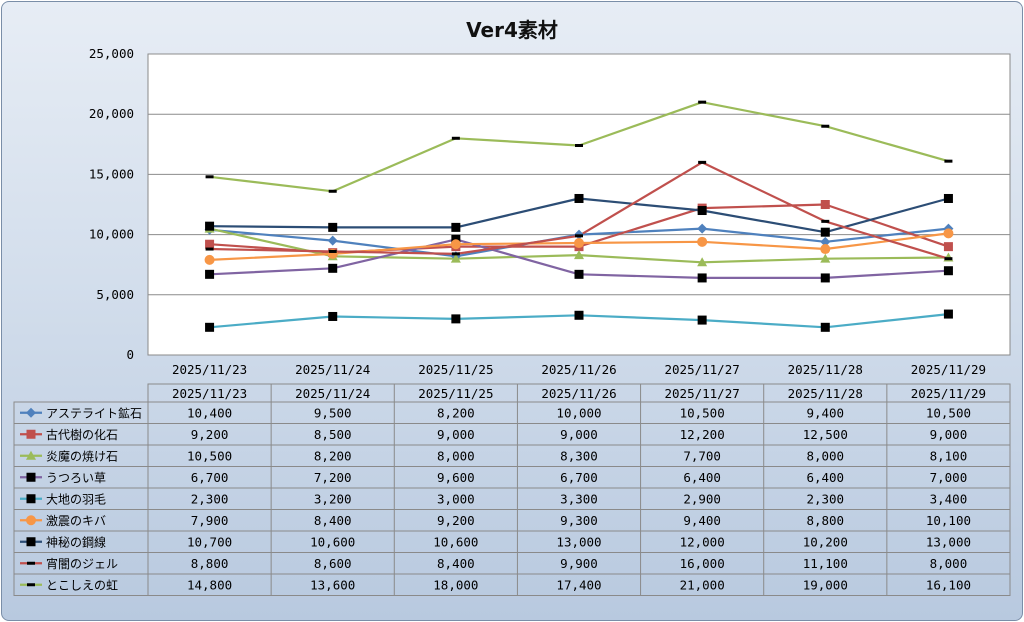 Image resolution: width=1024 pixels, height=622 pixels. Describe the element at coordinates (210, 498) in the screenshot. I see `table-cell-value: 2,300` at that location.